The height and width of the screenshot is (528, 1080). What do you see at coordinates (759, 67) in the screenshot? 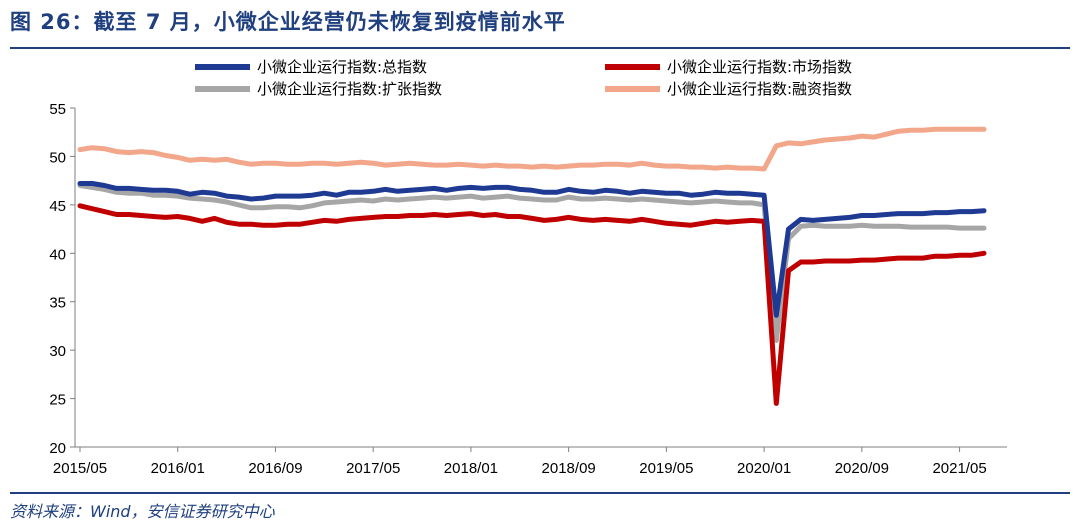
I see `legend-label-1: 小微企业运行指数:市场指数` at bounding box center [759, 67].